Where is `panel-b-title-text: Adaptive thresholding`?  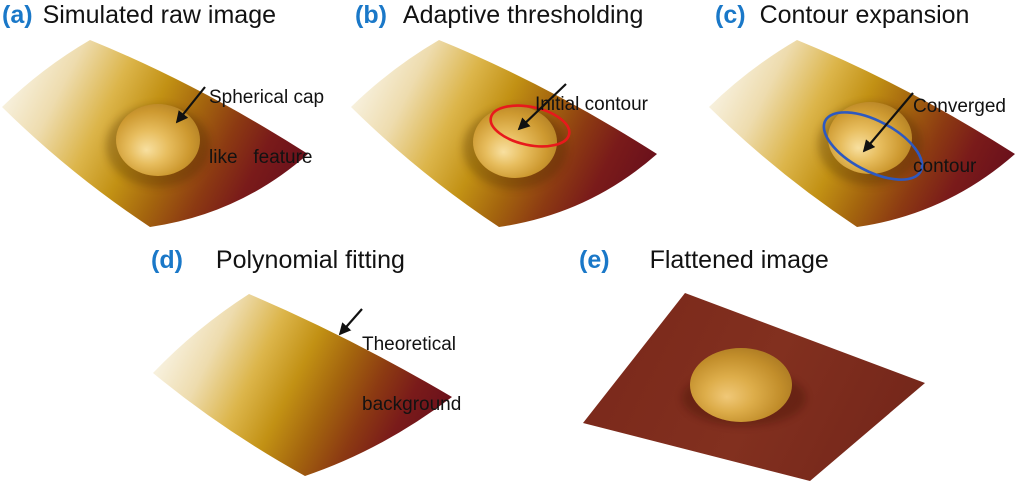
panel-b-title-text: Adaptive thresholding is located at coordinates (523, 15).